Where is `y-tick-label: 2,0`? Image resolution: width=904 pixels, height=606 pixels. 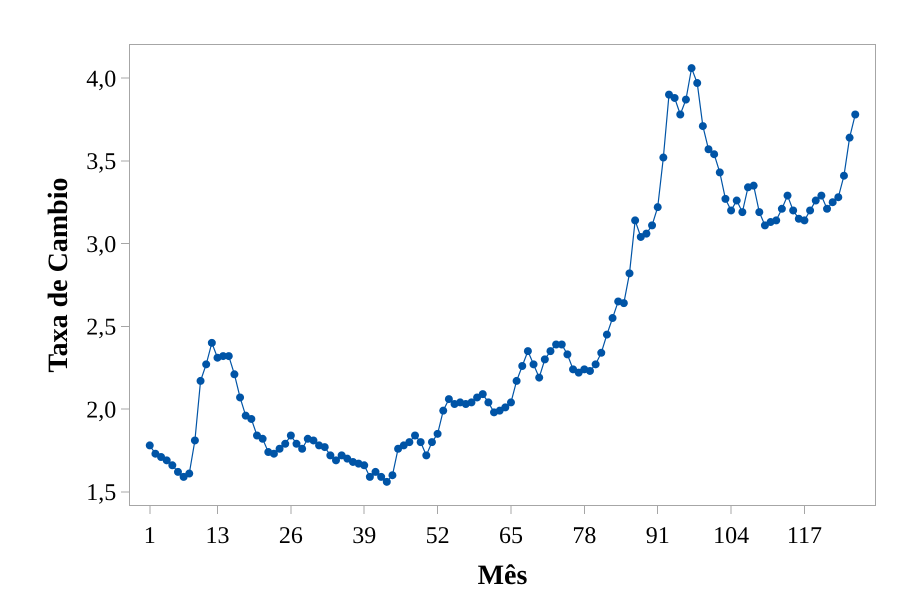
y-tick-label: 2,0 is located at coordinates (101, 410).